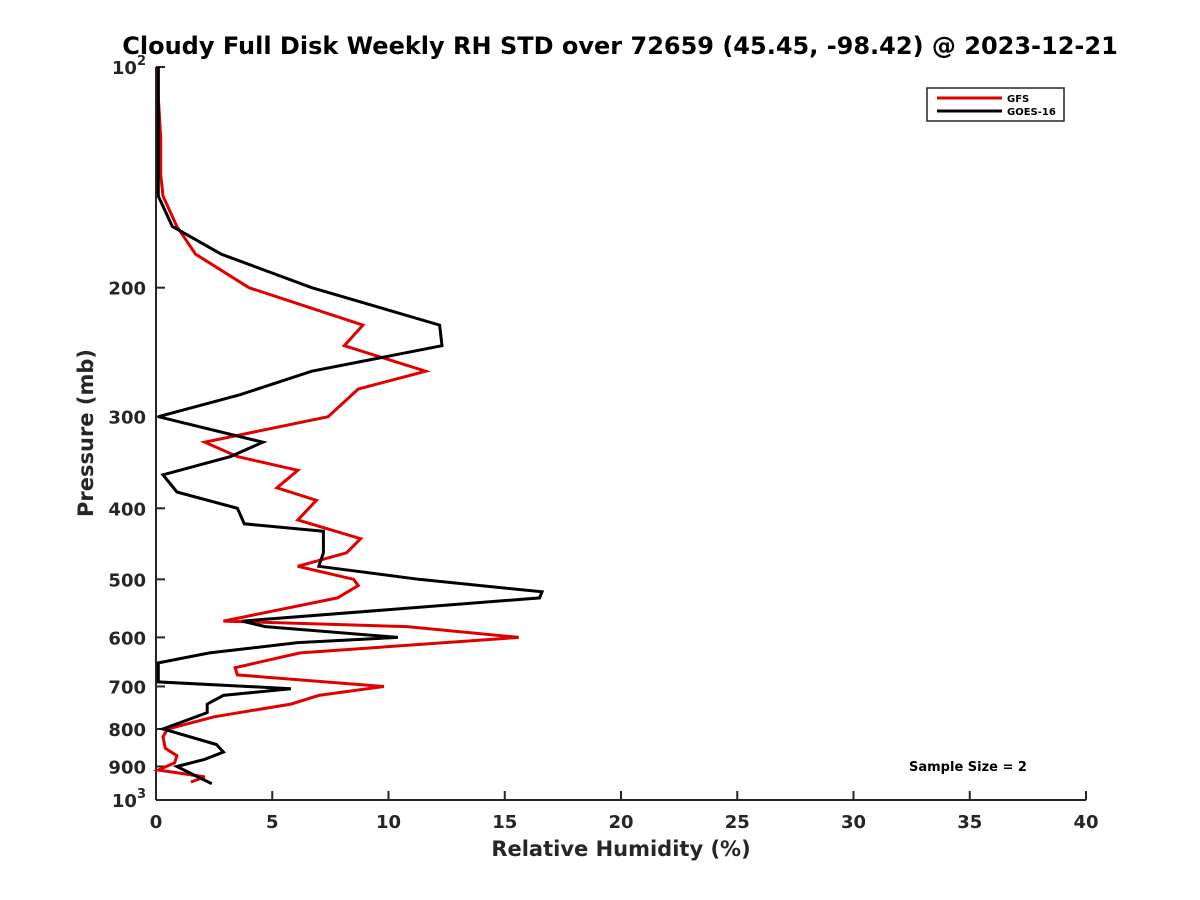 The height and width of the screenshot is (900, 1200). Describe the element at coordinates (156, 822) in the screenshot. I see `x-tick-label: 0` at that location.